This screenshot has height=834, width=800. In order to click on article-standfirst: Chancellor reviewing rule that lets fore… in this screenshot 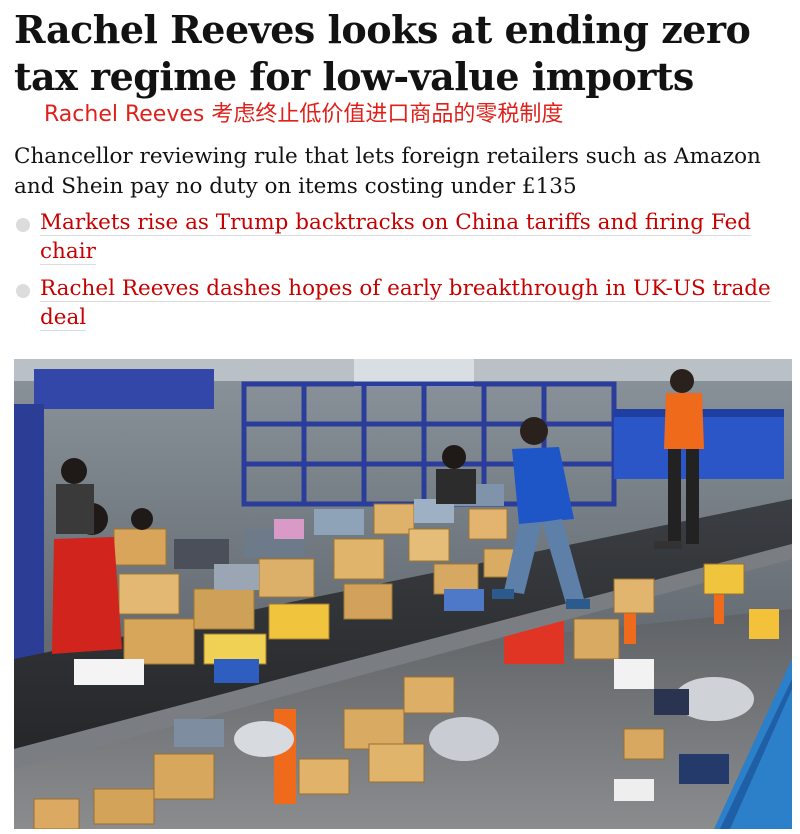, I will do `click(387, 171)`.